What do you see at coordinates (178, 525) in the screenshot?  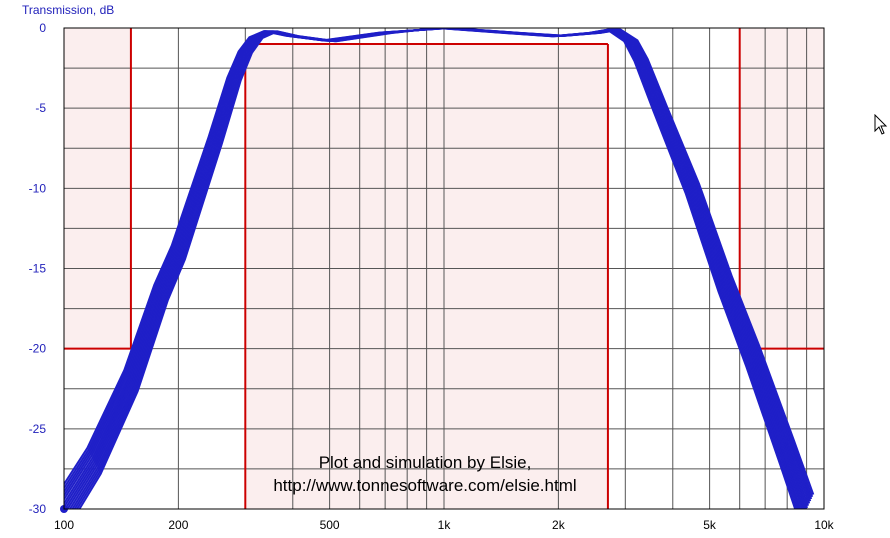 I see `x-tick-label: 200` at bounding box center [178, 525].